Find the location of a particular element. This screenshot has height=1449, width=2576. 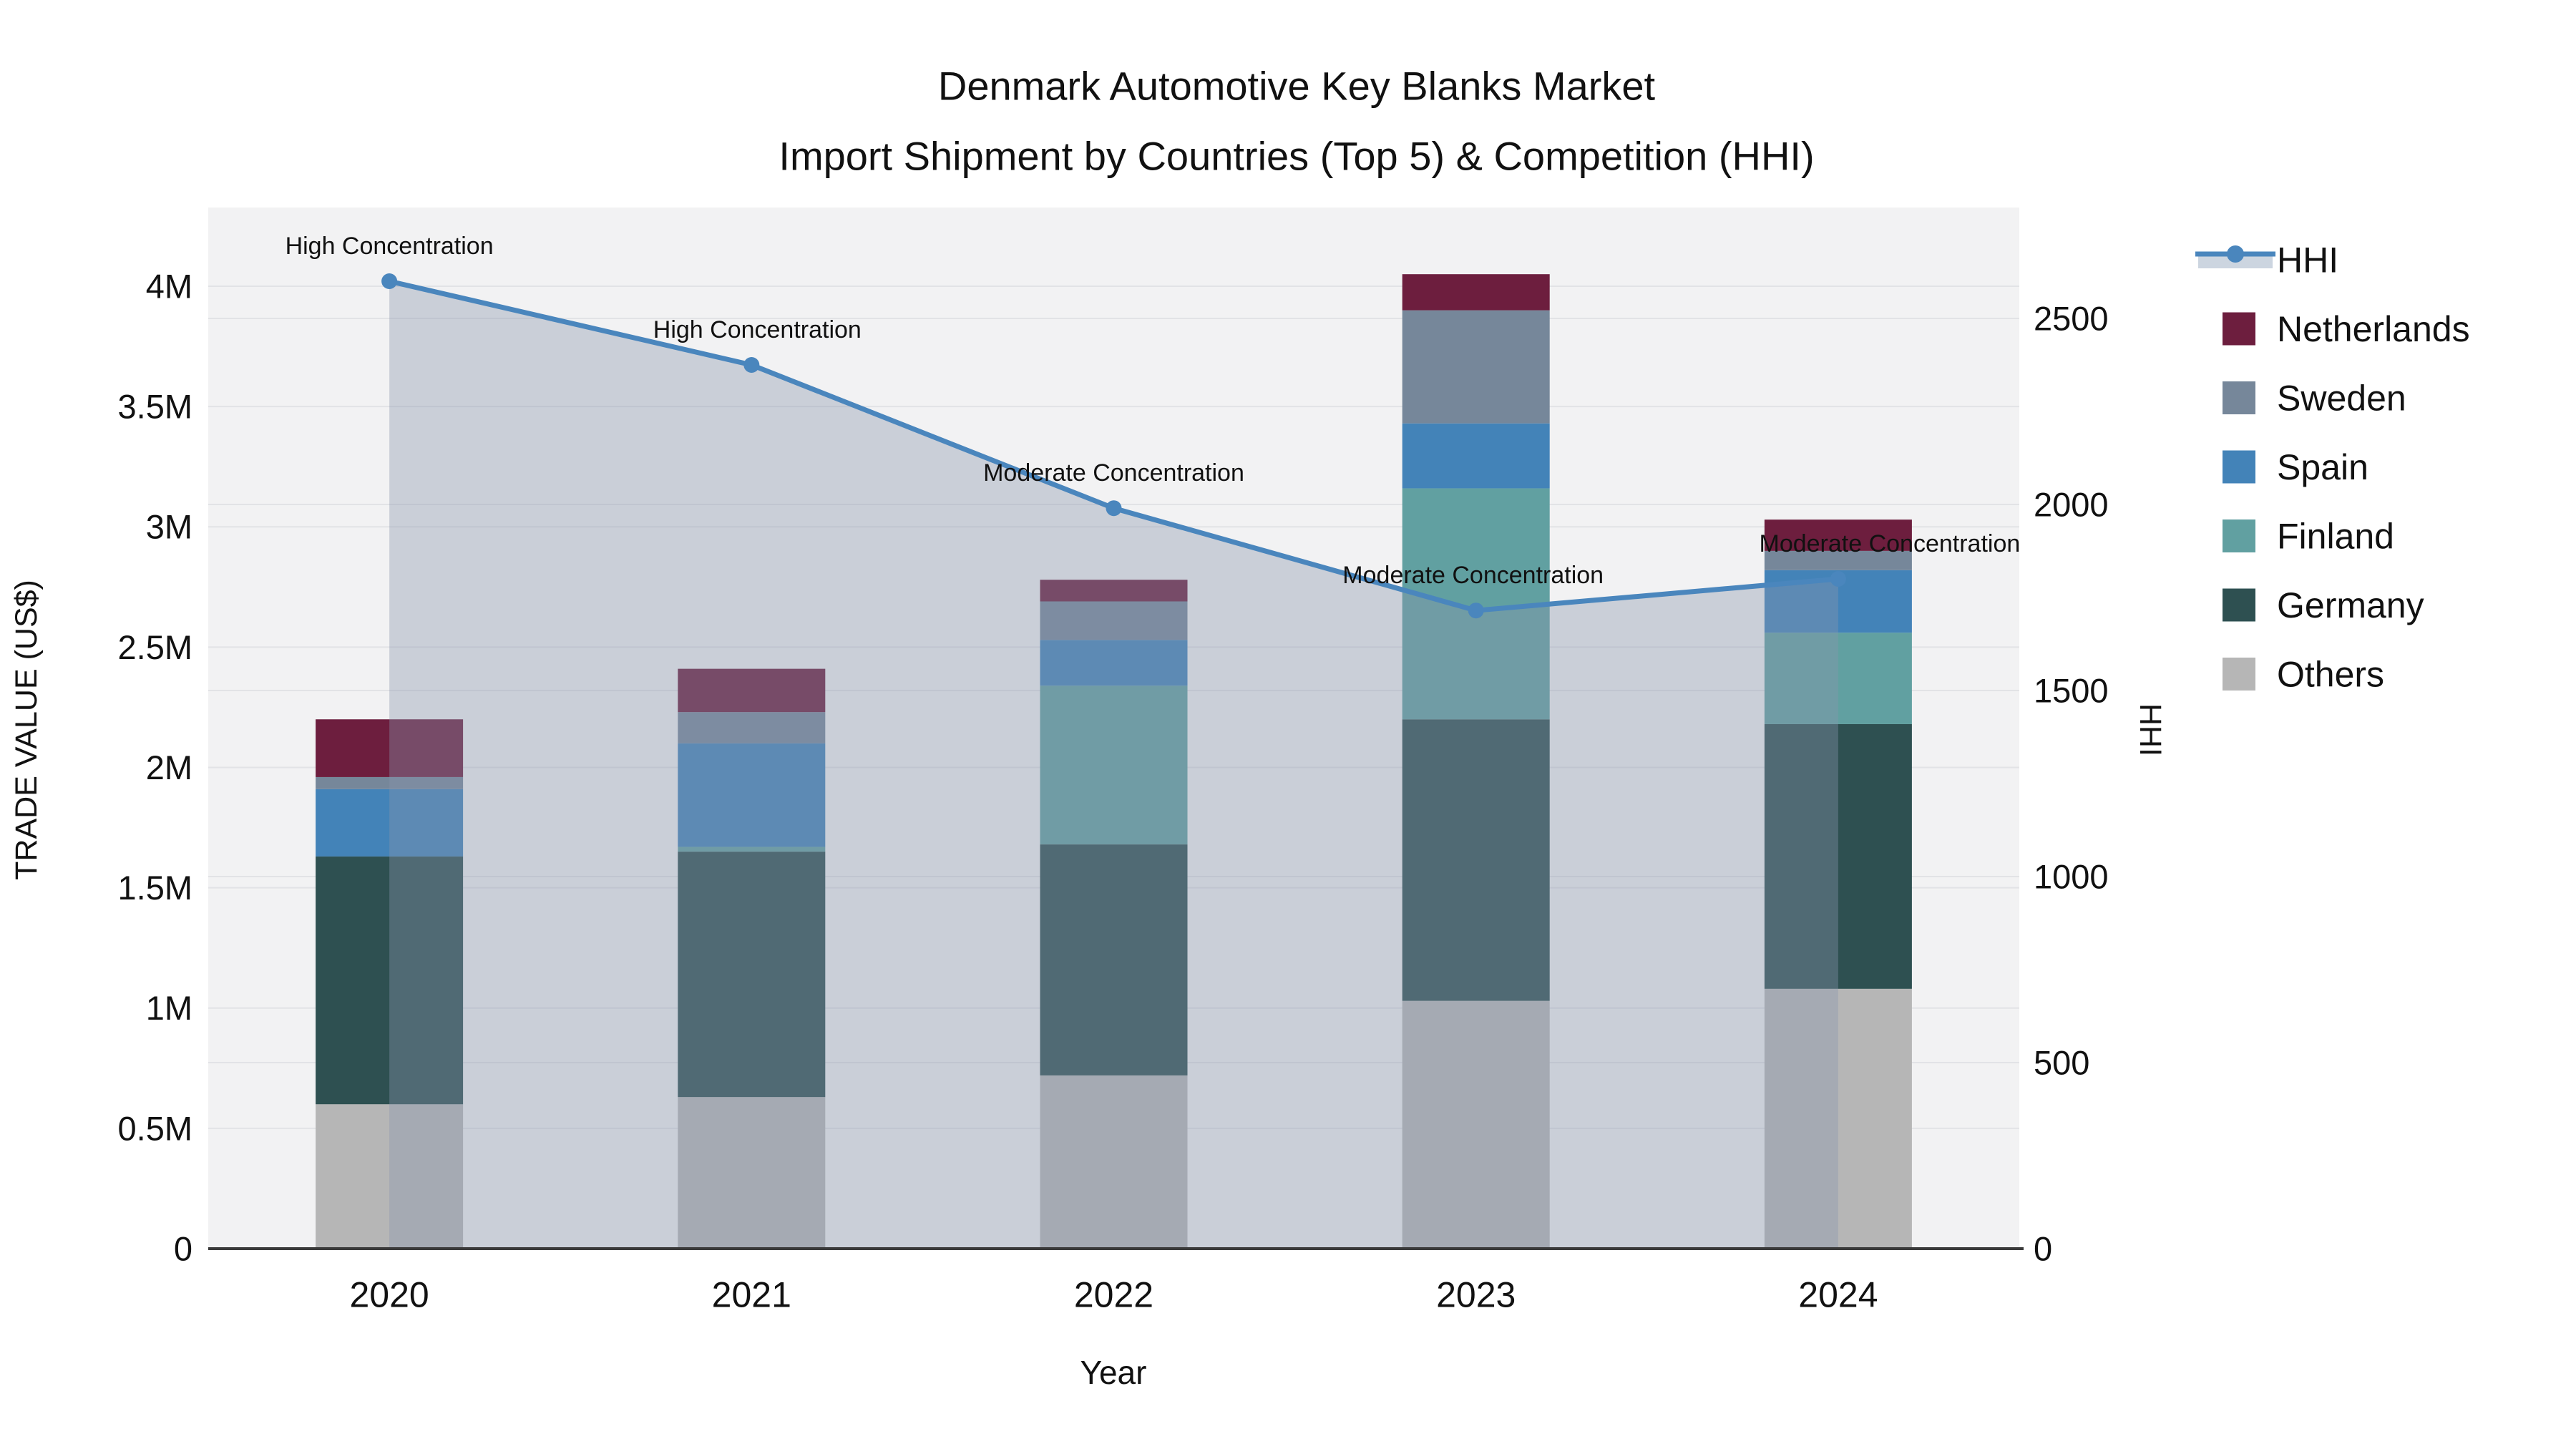

bar-segment-netherlands-2020 is located at coordinates (390, 748).